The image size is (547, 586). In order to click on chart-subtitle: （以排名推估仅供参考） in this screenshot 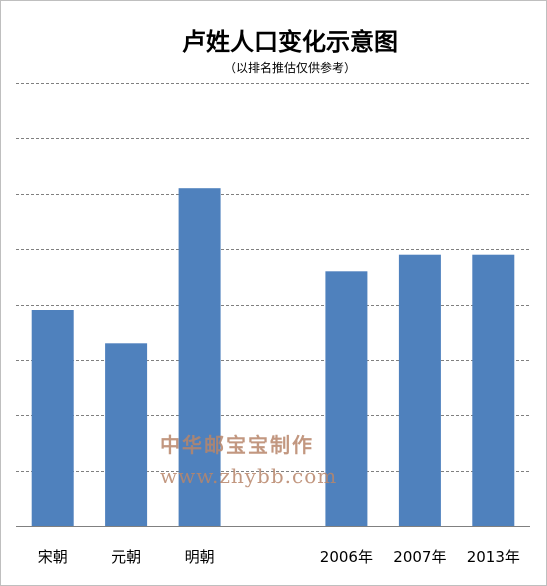, I will do `click(290, 67)`.